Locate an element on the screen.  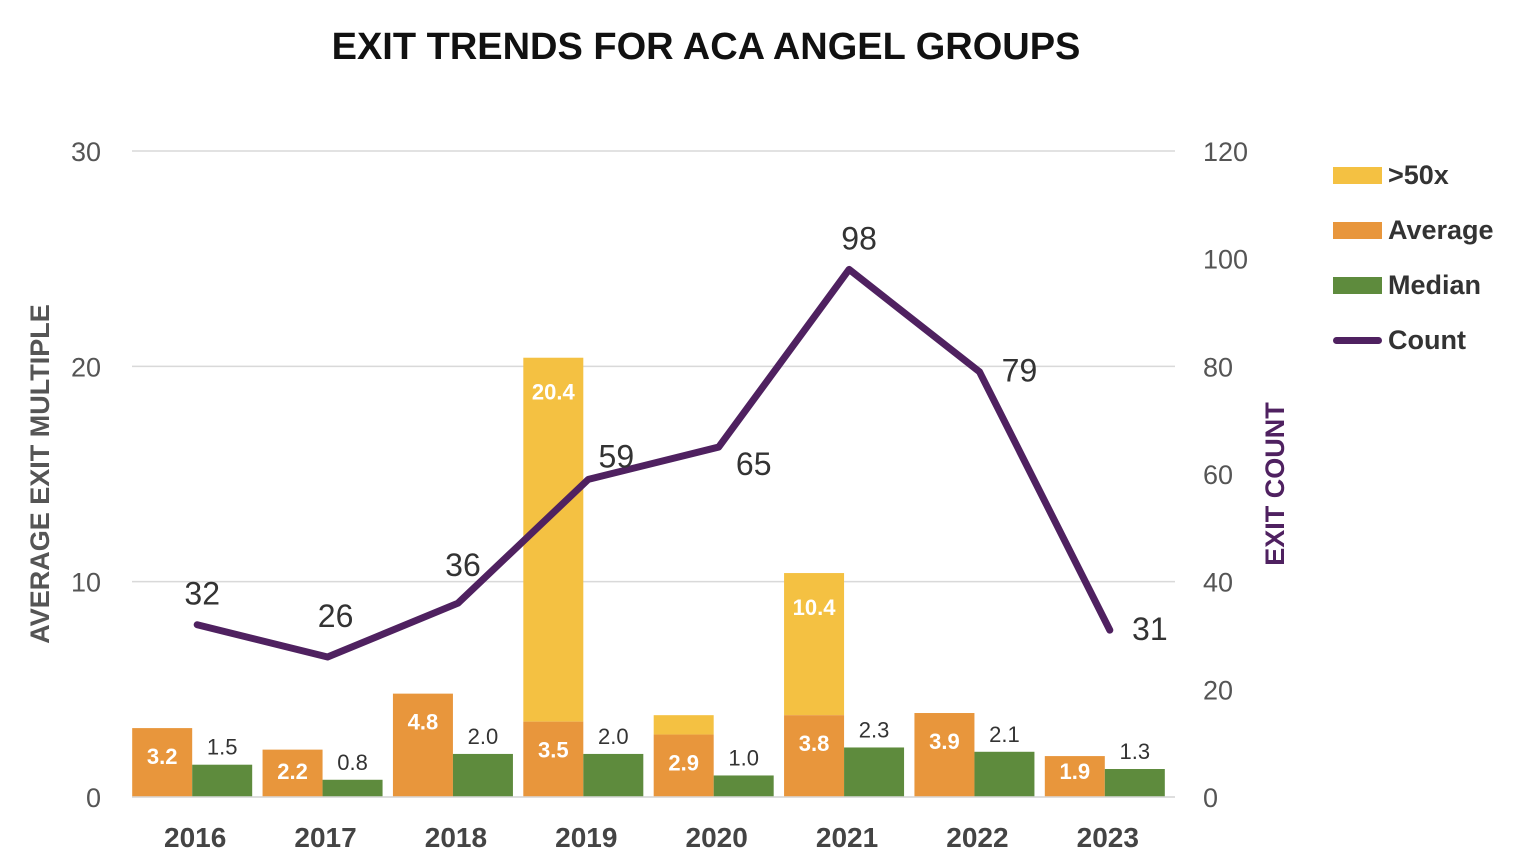
x-tick-label: 2023 is located at coordinates (1108, 837).